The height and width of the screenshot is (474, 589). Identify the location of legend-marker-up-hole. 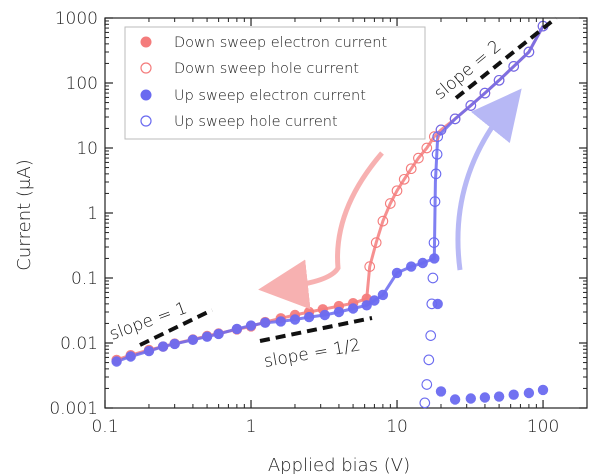
(146, 121).